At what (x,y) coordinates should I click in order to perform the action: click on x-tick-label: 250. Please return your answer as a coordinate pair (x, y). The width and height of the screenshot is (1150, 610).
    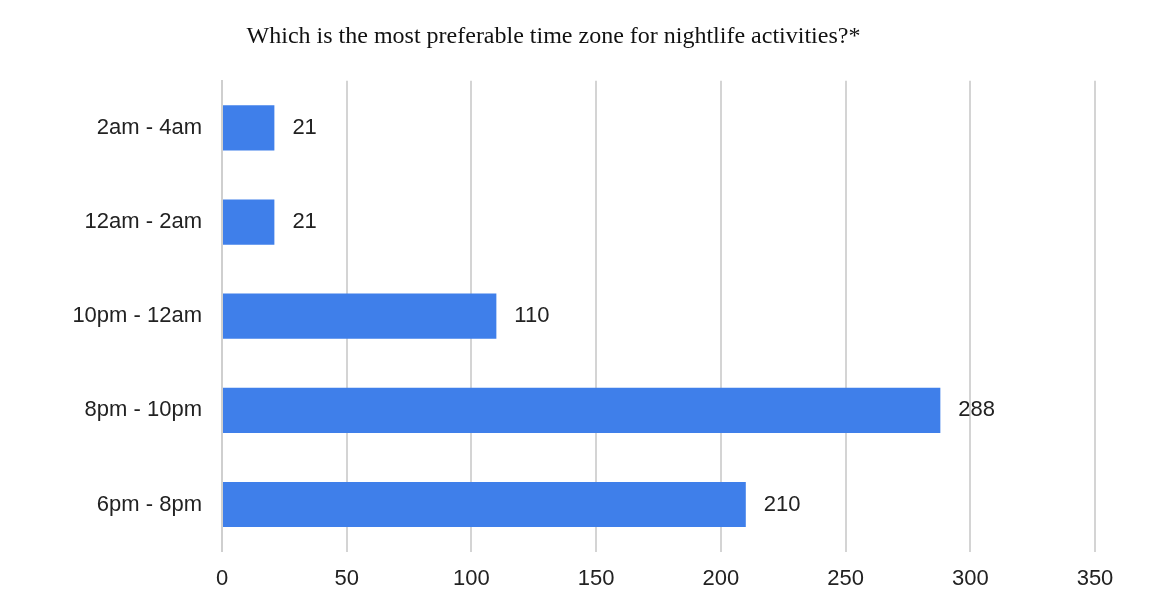
    Looking at the image, I should click on (845, 577).